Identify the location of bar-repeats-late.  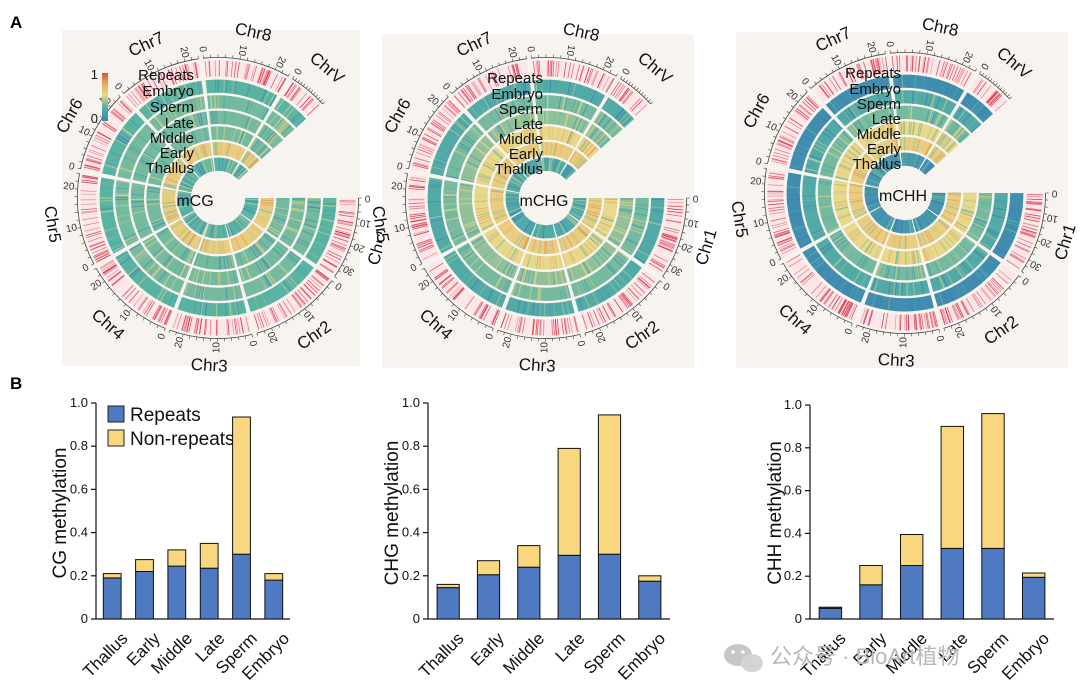
(209, 593).